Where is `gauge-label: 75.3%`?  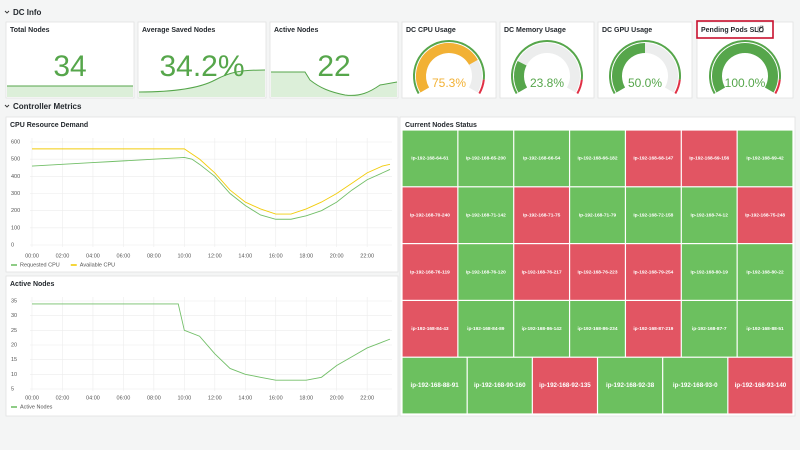
gauge-label: 75.3% is located at coordinates (449, 83).